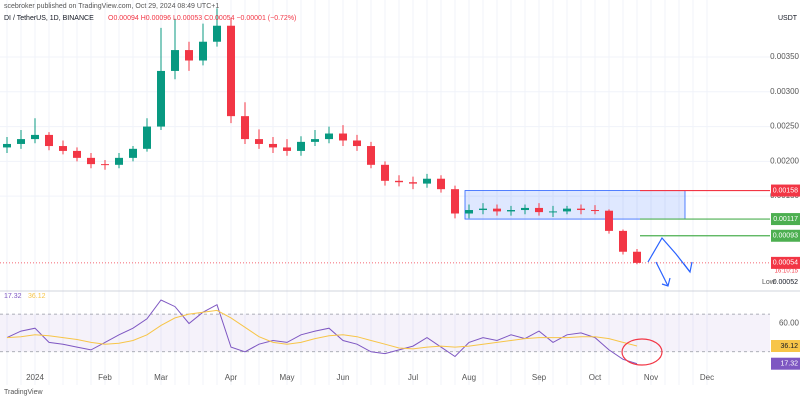 The image size is (800, 400). What do you see at coordinates (469, 377) in the screenshot?
I see `x-tick-label: Aug` at bounding box center [469, 377].